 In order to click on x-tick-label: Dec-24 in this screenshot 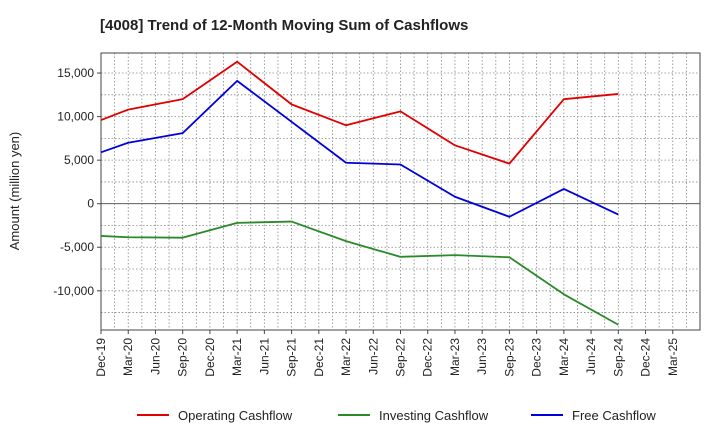, I will do `click(646, 357)`.